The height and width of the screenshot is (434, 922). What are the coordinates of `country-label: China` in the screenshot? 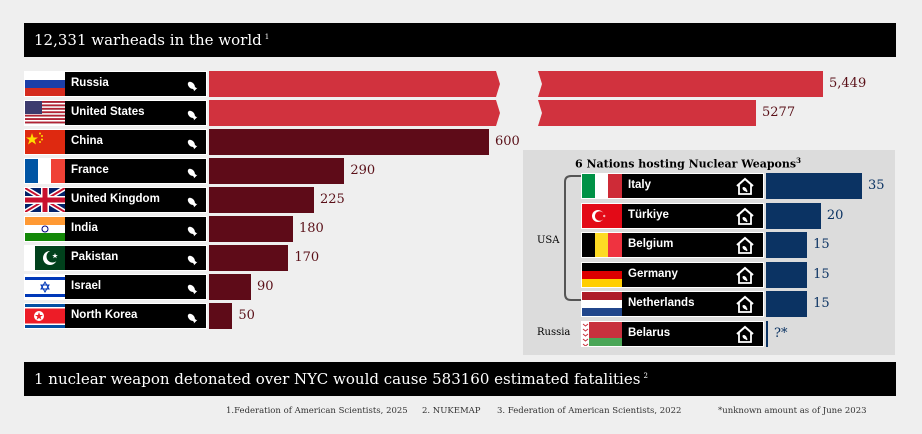 It's located at (115, 142).